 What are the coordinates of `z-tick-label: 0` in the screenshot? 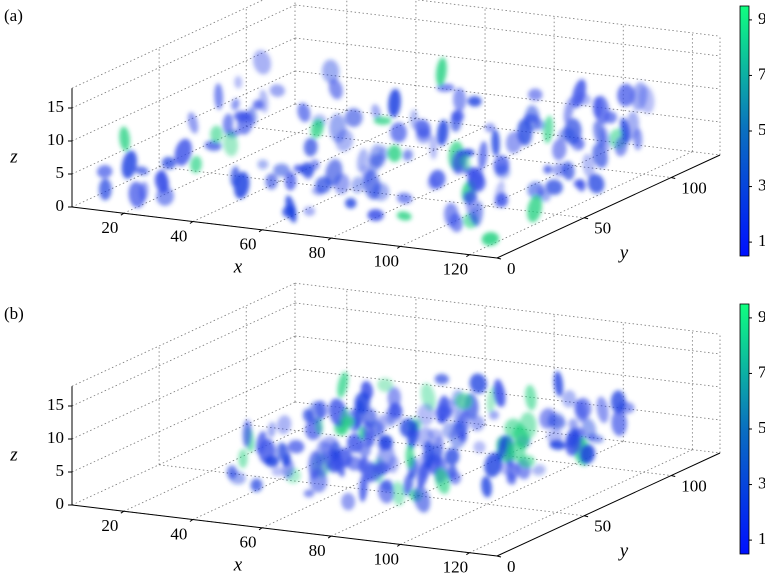 It's located at (60, 503).